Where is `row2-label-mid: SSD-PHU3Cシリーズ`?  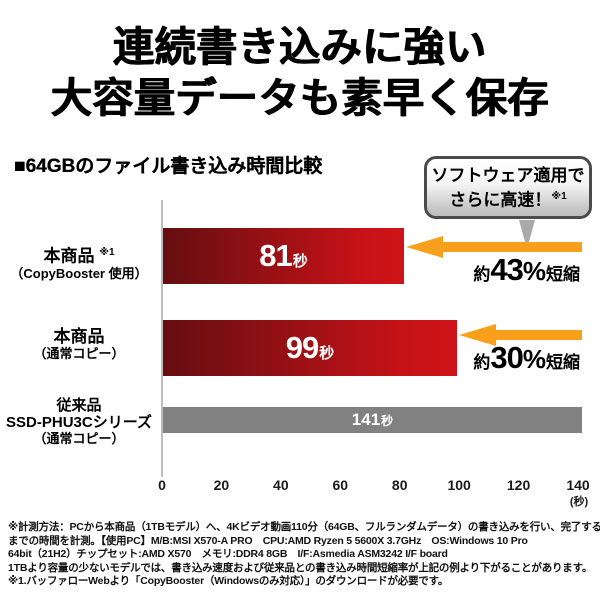
row2-label-mid: SSD-PHU3Cシリーズ is located at coordinates (79, 422).